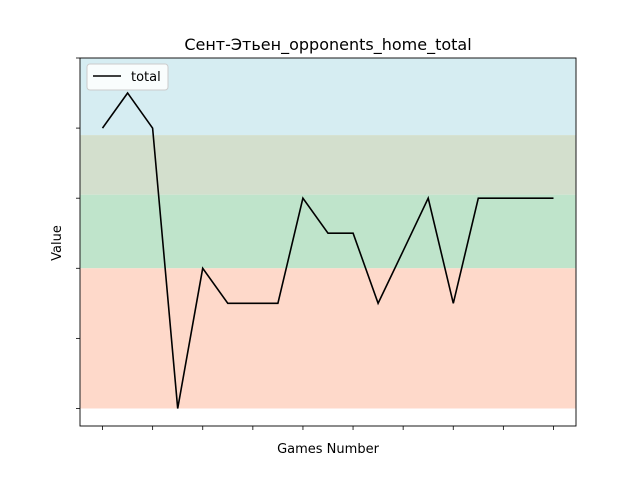 Image resolution: width=640 pixels, height=480 pixels. I want to click on legend: total, so click(127, 77).